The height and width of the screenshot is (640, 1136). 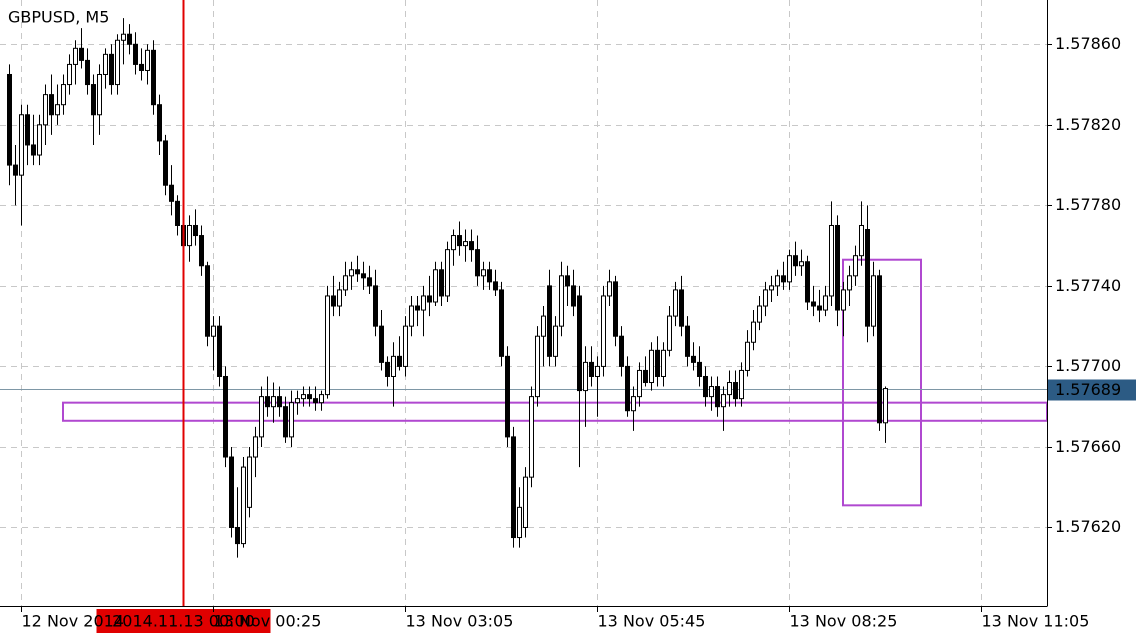 I want to click on y-tick-label: 1.57620, so click(x=1088, y=526).